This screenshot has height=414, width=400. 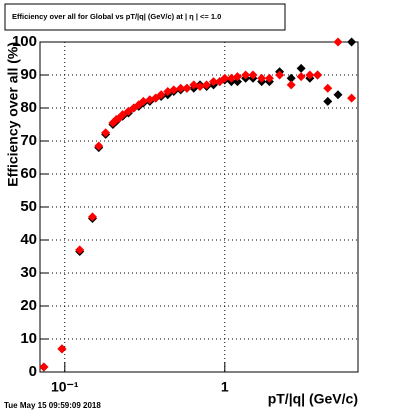 I want to click on y-tick-label: 70, so click(x=28, y=140).